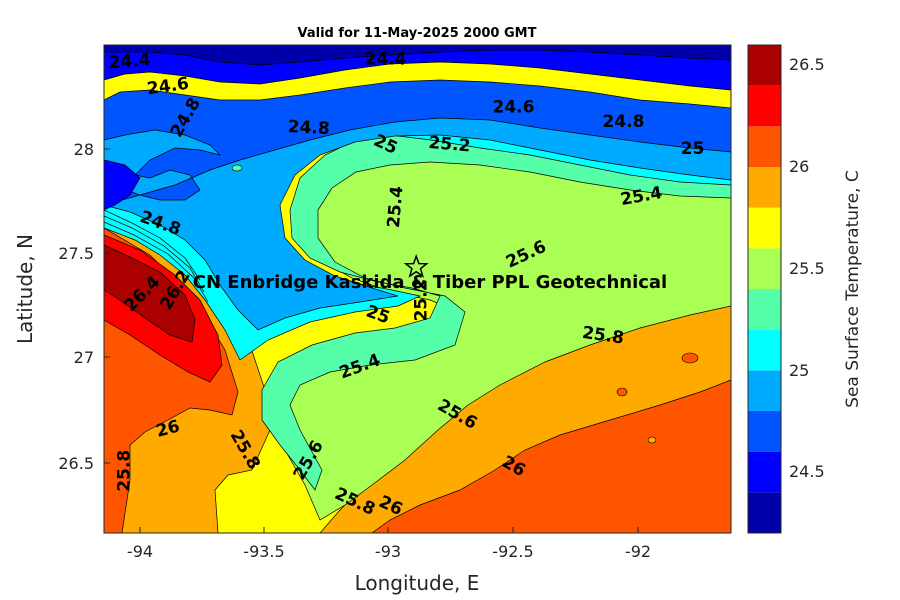 This screenshot has width=900, height=600. I want to click on colorbar-tick-label: 26.5, so click(807, 64).